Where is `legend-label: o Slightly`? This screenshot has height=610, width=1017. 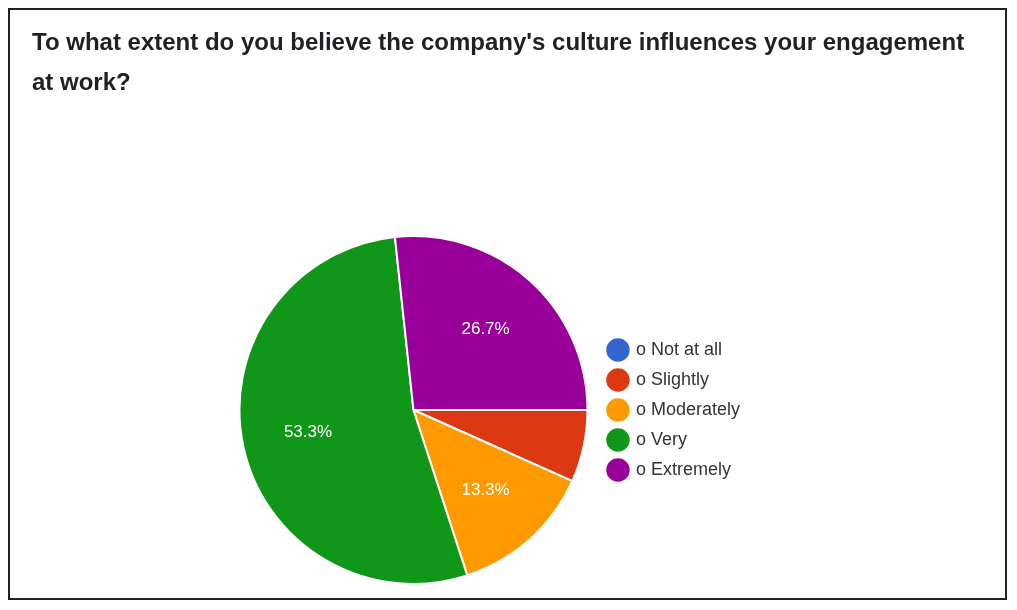
legend-label: o Slightly is located at coordinates (672, 378).